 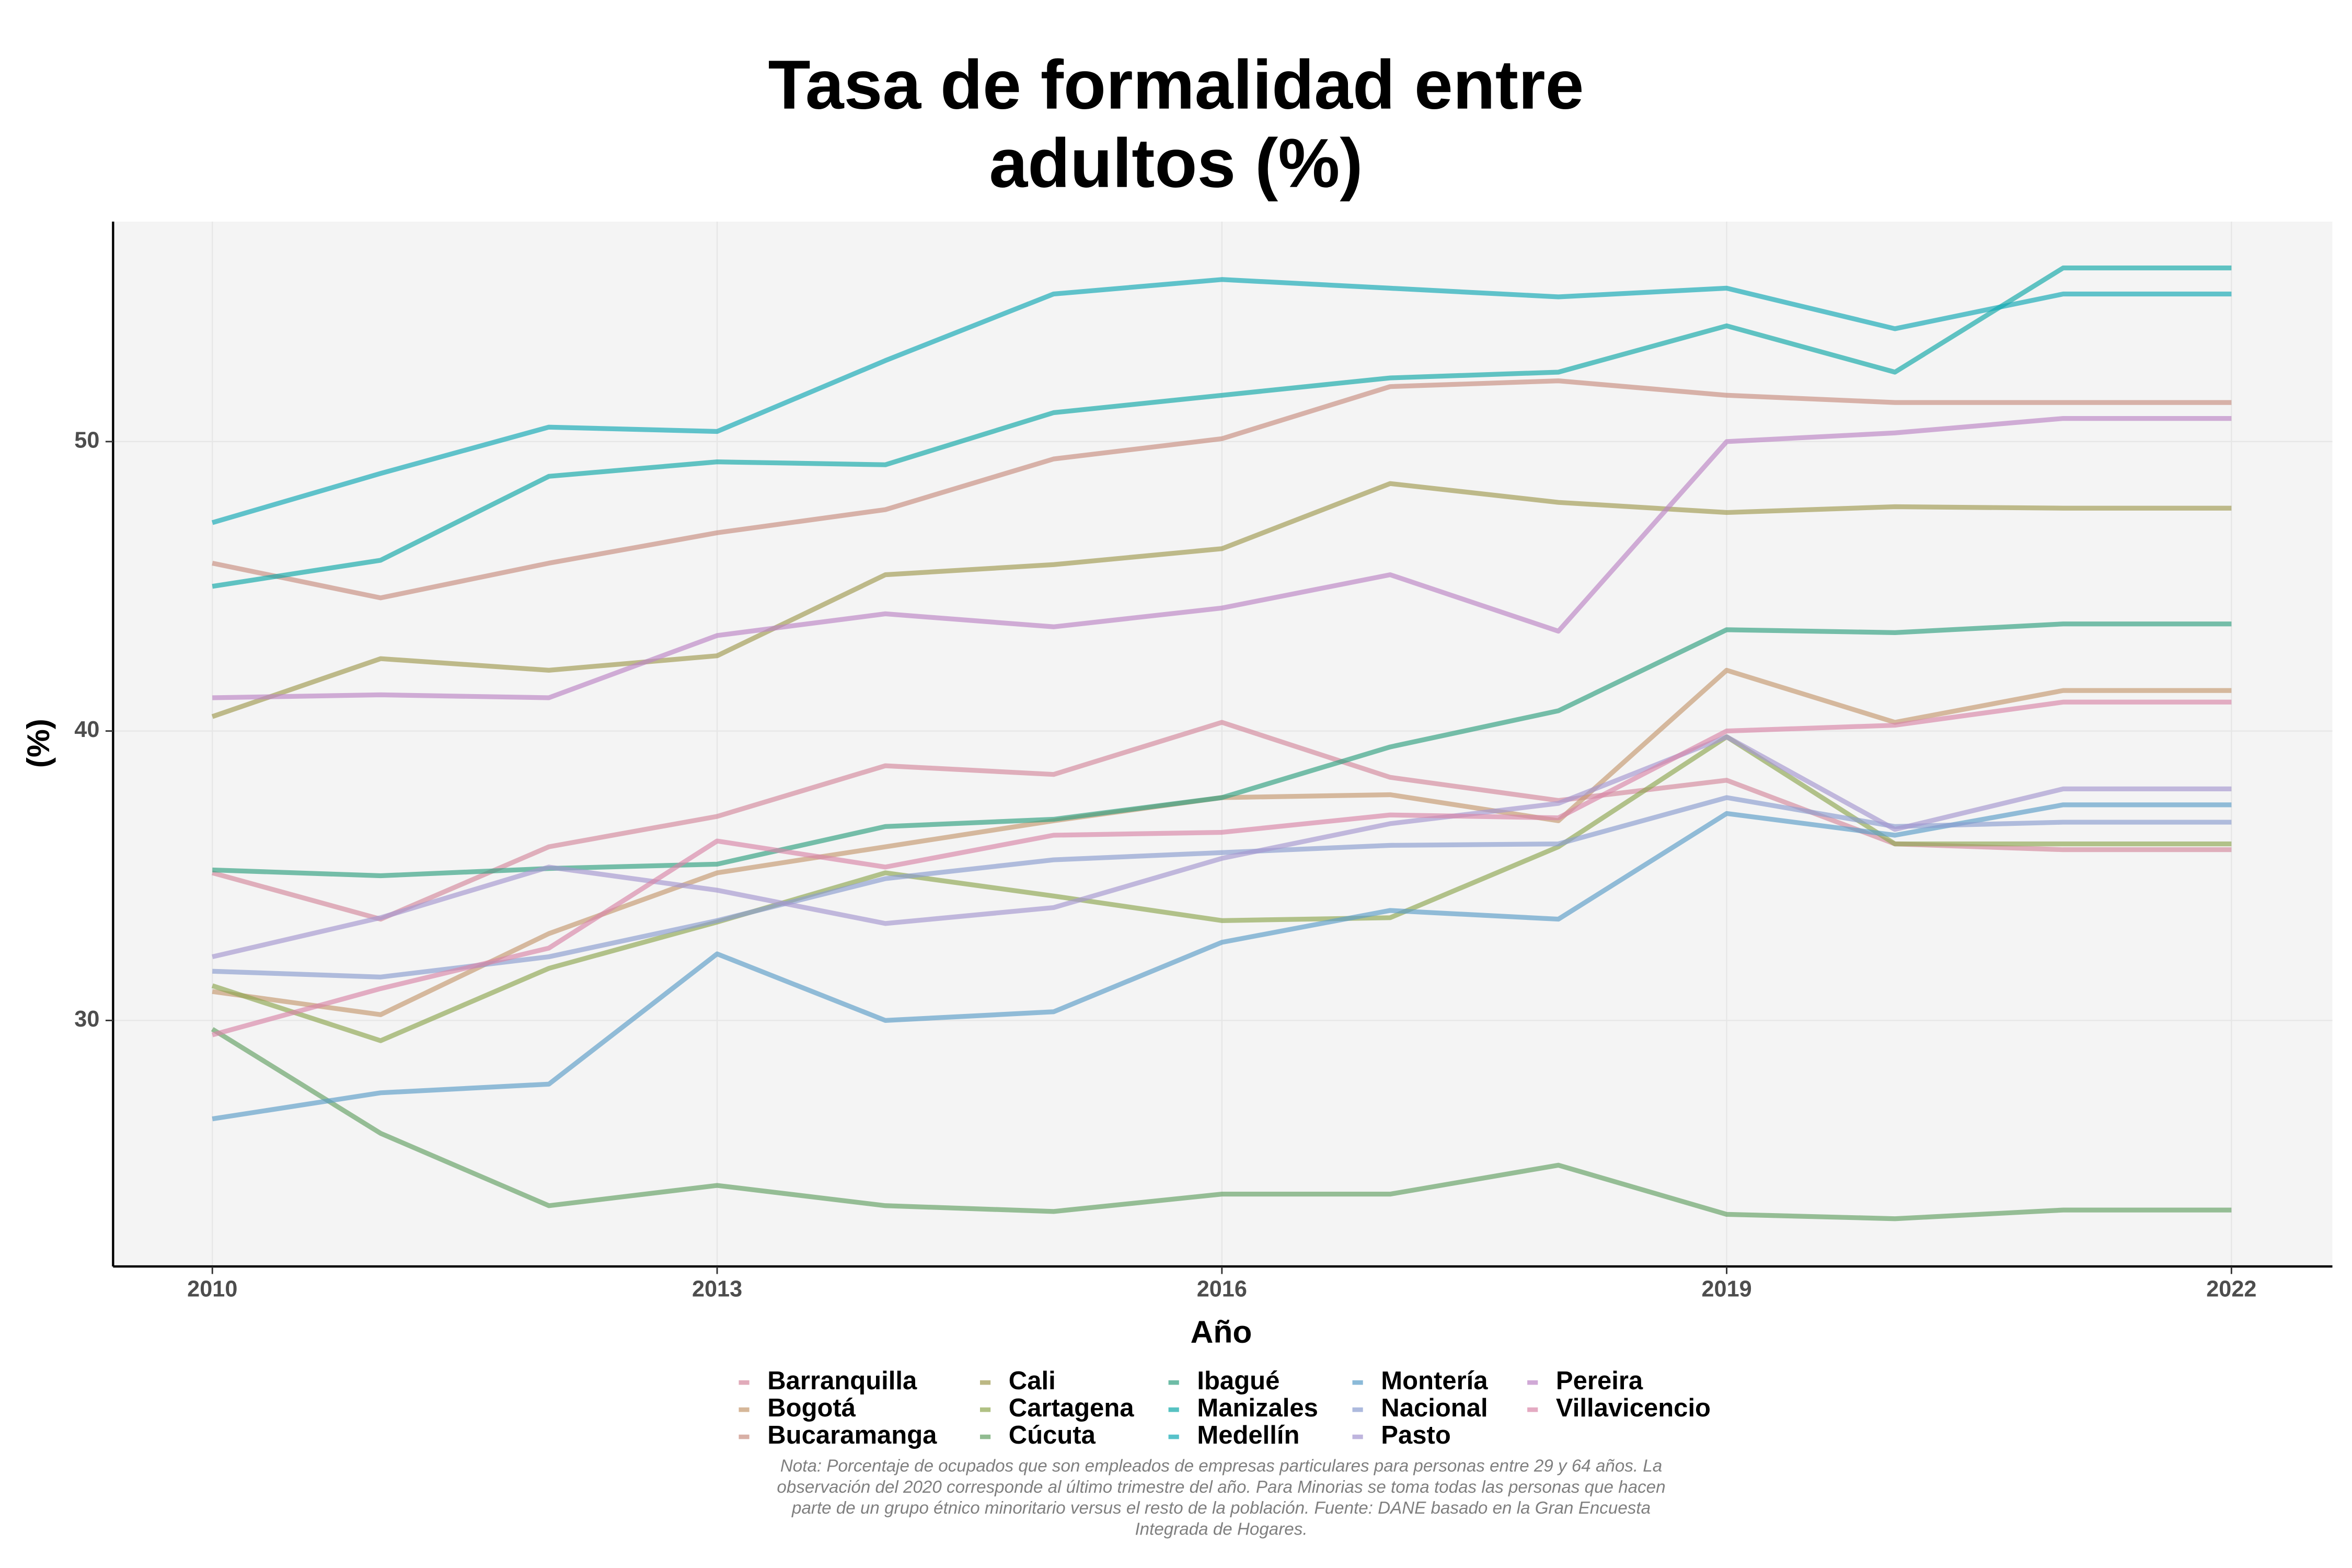 What do you see at coordinates (212, 1289) in the screenshot?
I see `x-tick-label: 2010` at bounding box center [212, 1289].